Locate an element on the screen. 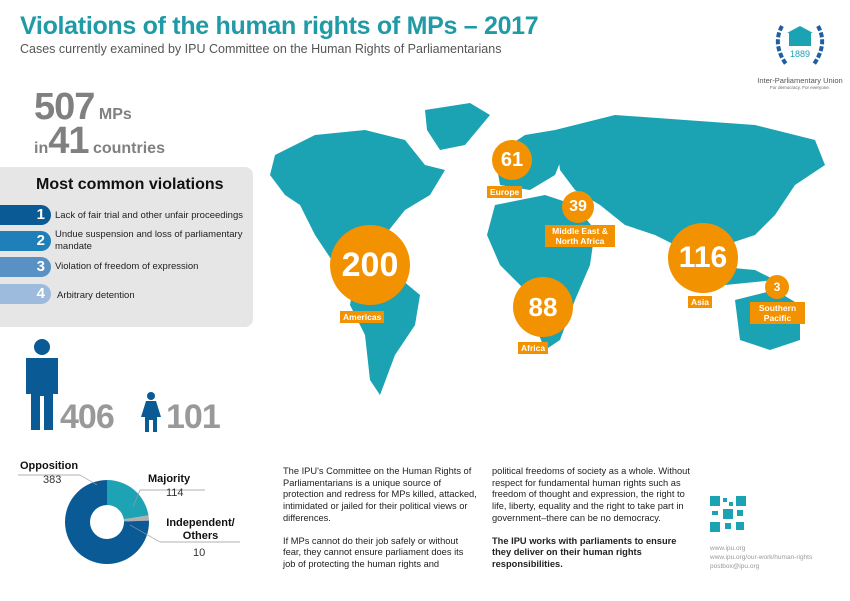 This screenshot has width=850, height=601. rank-badge: 2 is located at coordinates (25, 241).